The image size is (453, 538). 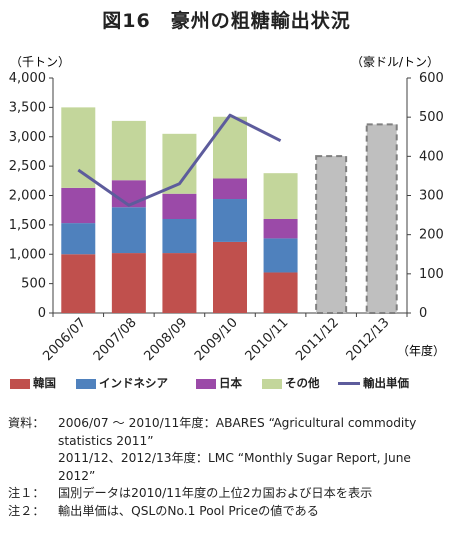 I want to click on x-tick-label: 2009/10, so click(x=216, y=339).